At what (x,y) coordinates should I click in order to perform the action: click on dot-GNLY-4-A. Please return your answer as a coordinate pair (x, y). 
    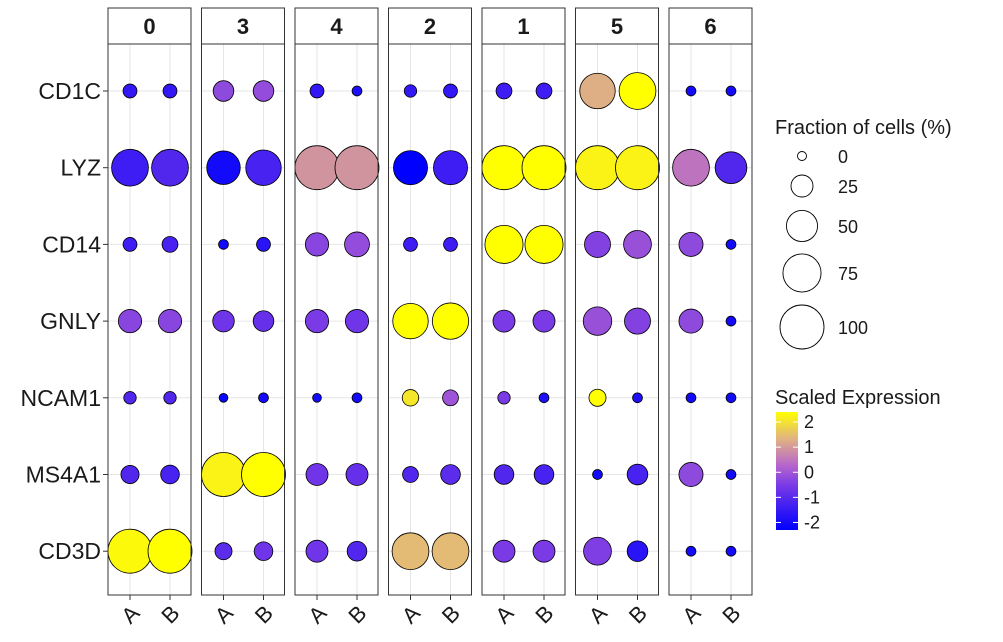
    Looking at the image, I should click on (317, 321).